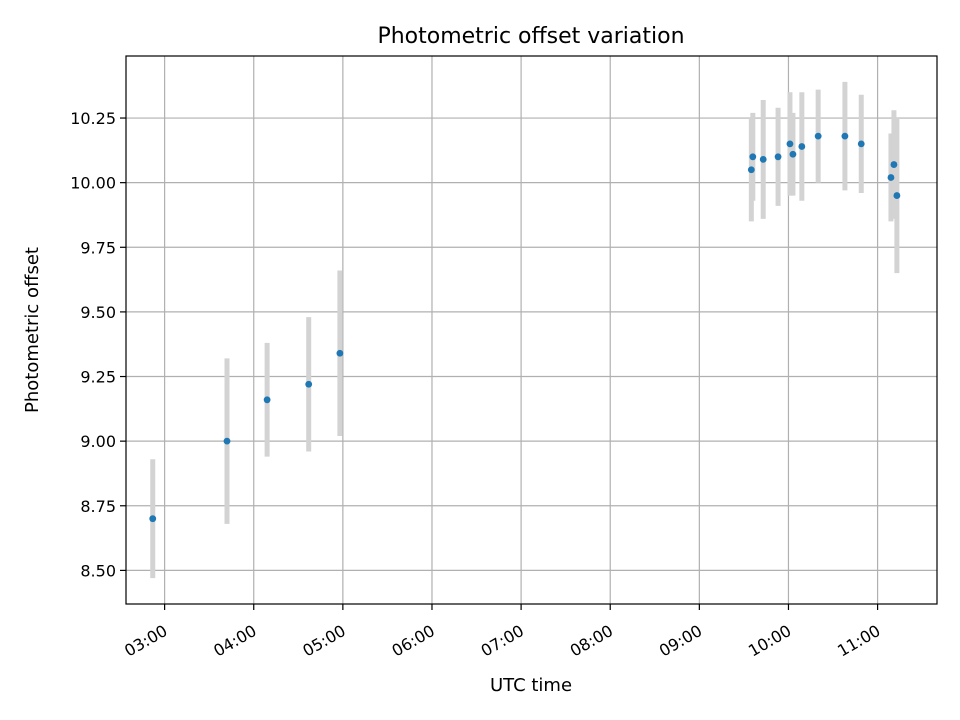 Image resolution: width=960 pixels, height=720 pixels. I want to click on y-axis-label: Photometric offset, so click(32, 330).